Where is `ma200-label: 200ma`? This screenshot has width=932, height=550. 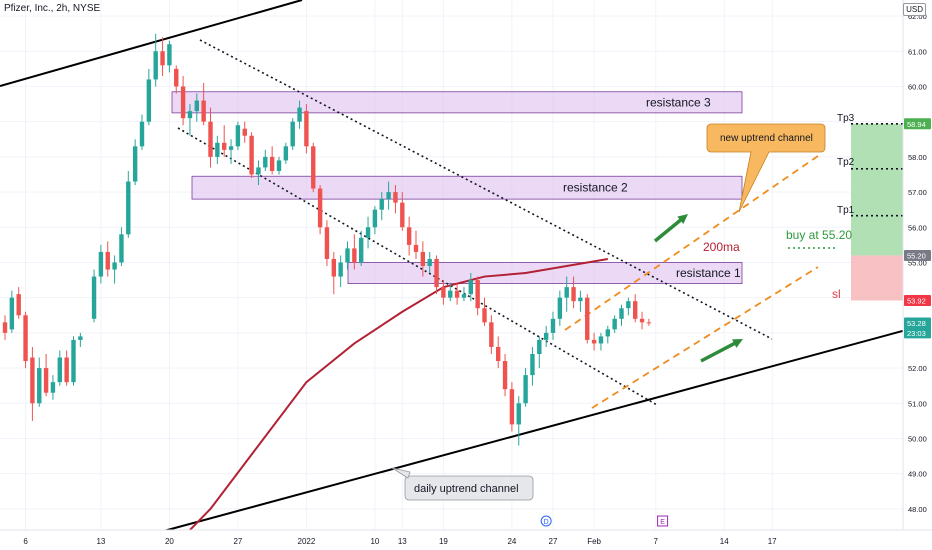 ma200-label: 200ma is located at coordinates (721, 247).